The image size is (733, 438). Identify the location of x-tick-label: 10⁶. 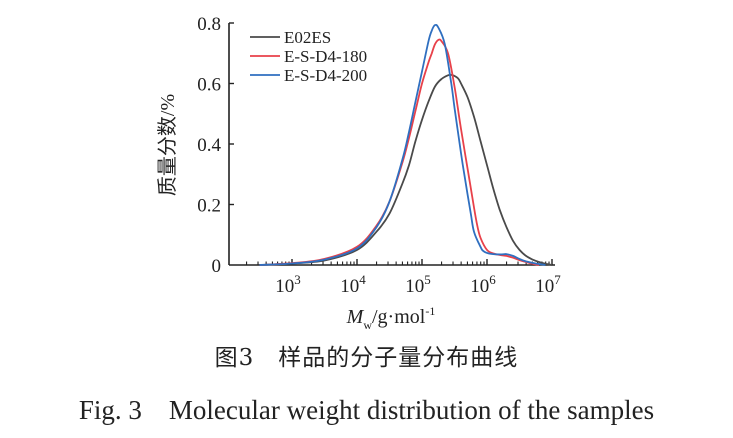
(483, 284).